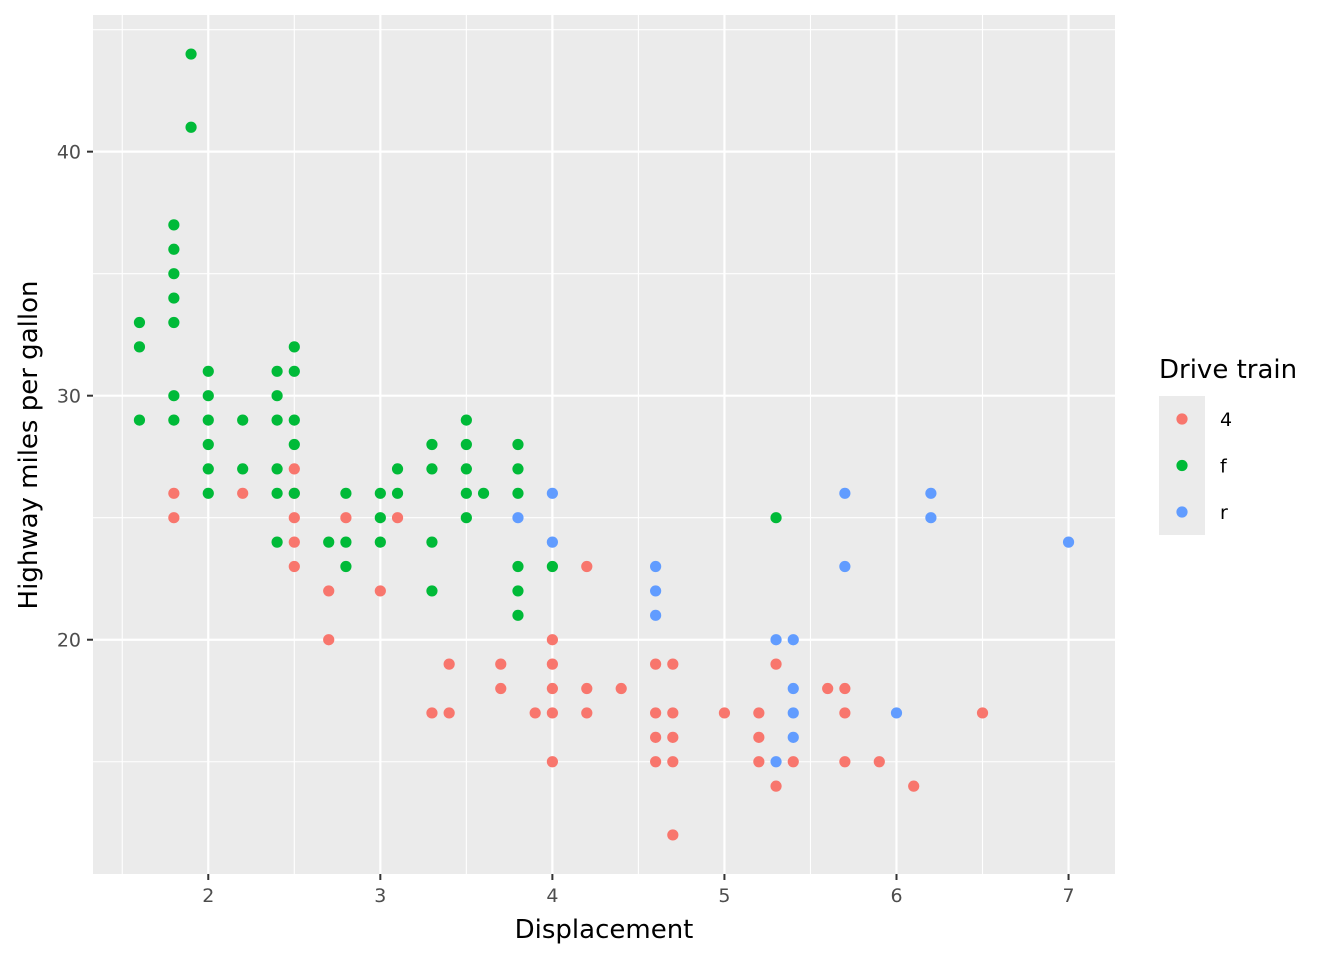 This screenshot has width=1344, height=960. Describe the element at coordinates (604, 930) in the screenshot. I see `x-axis-title: Displacement` at that location.